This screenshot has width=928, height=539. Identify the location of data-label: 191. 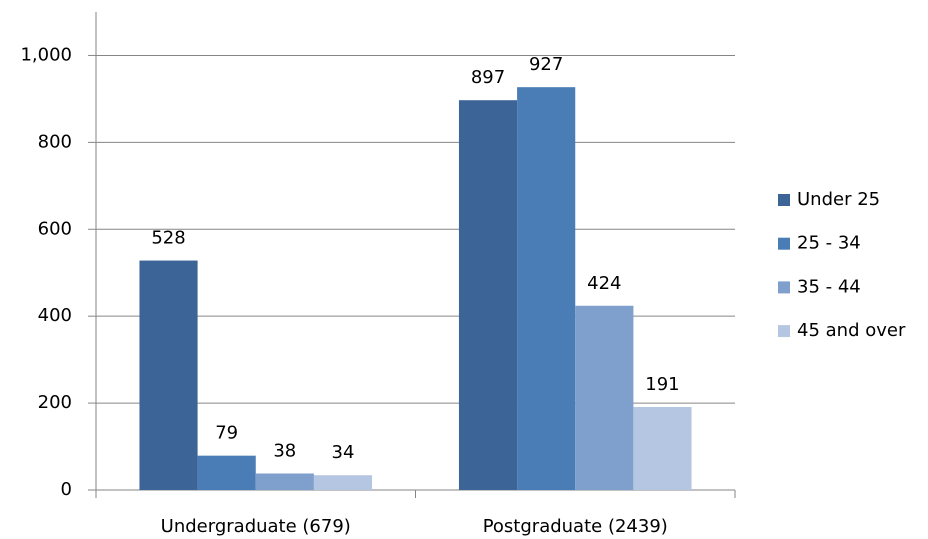
(662, 384).